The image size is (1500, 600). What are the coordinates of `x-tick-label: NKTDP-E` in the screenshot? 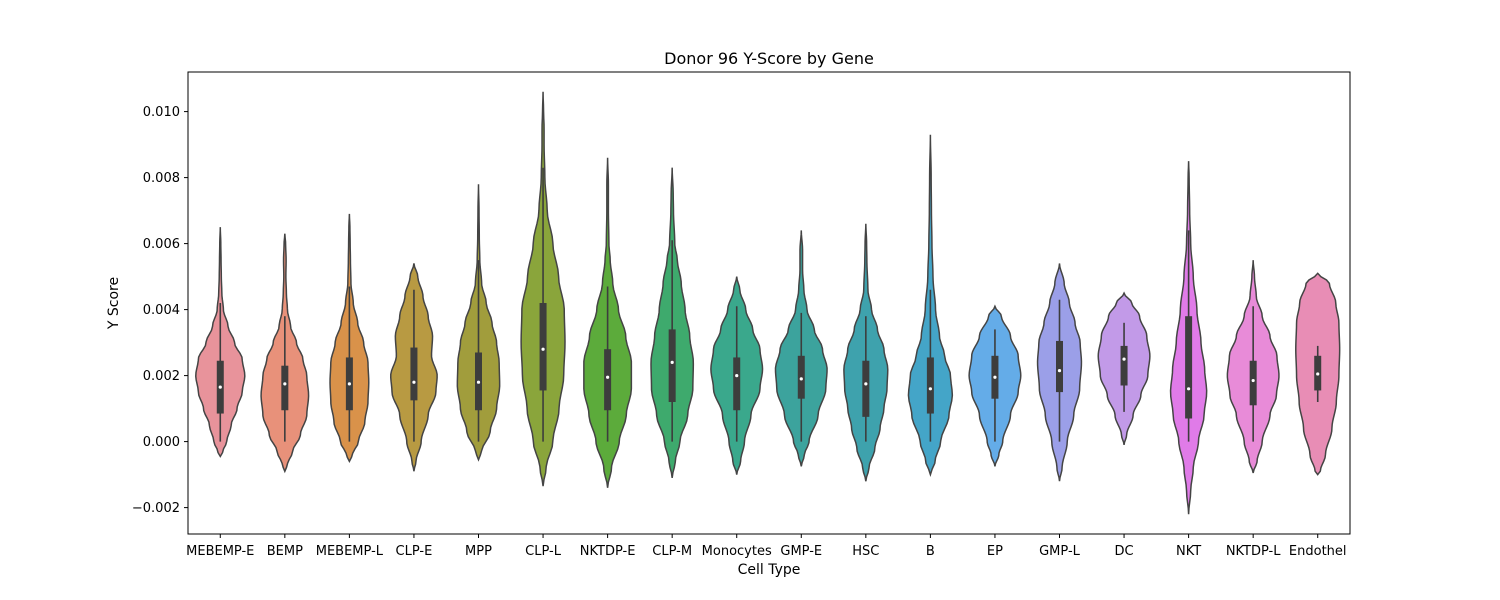 It's located at (608, 551).